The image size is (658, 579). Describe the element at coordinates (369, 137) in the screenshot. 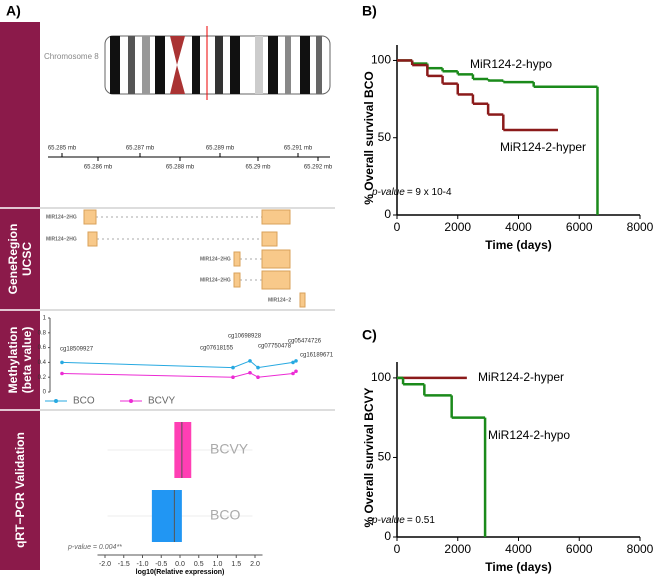

I see `y-axis-label: % Overall survival BCO` at that location.